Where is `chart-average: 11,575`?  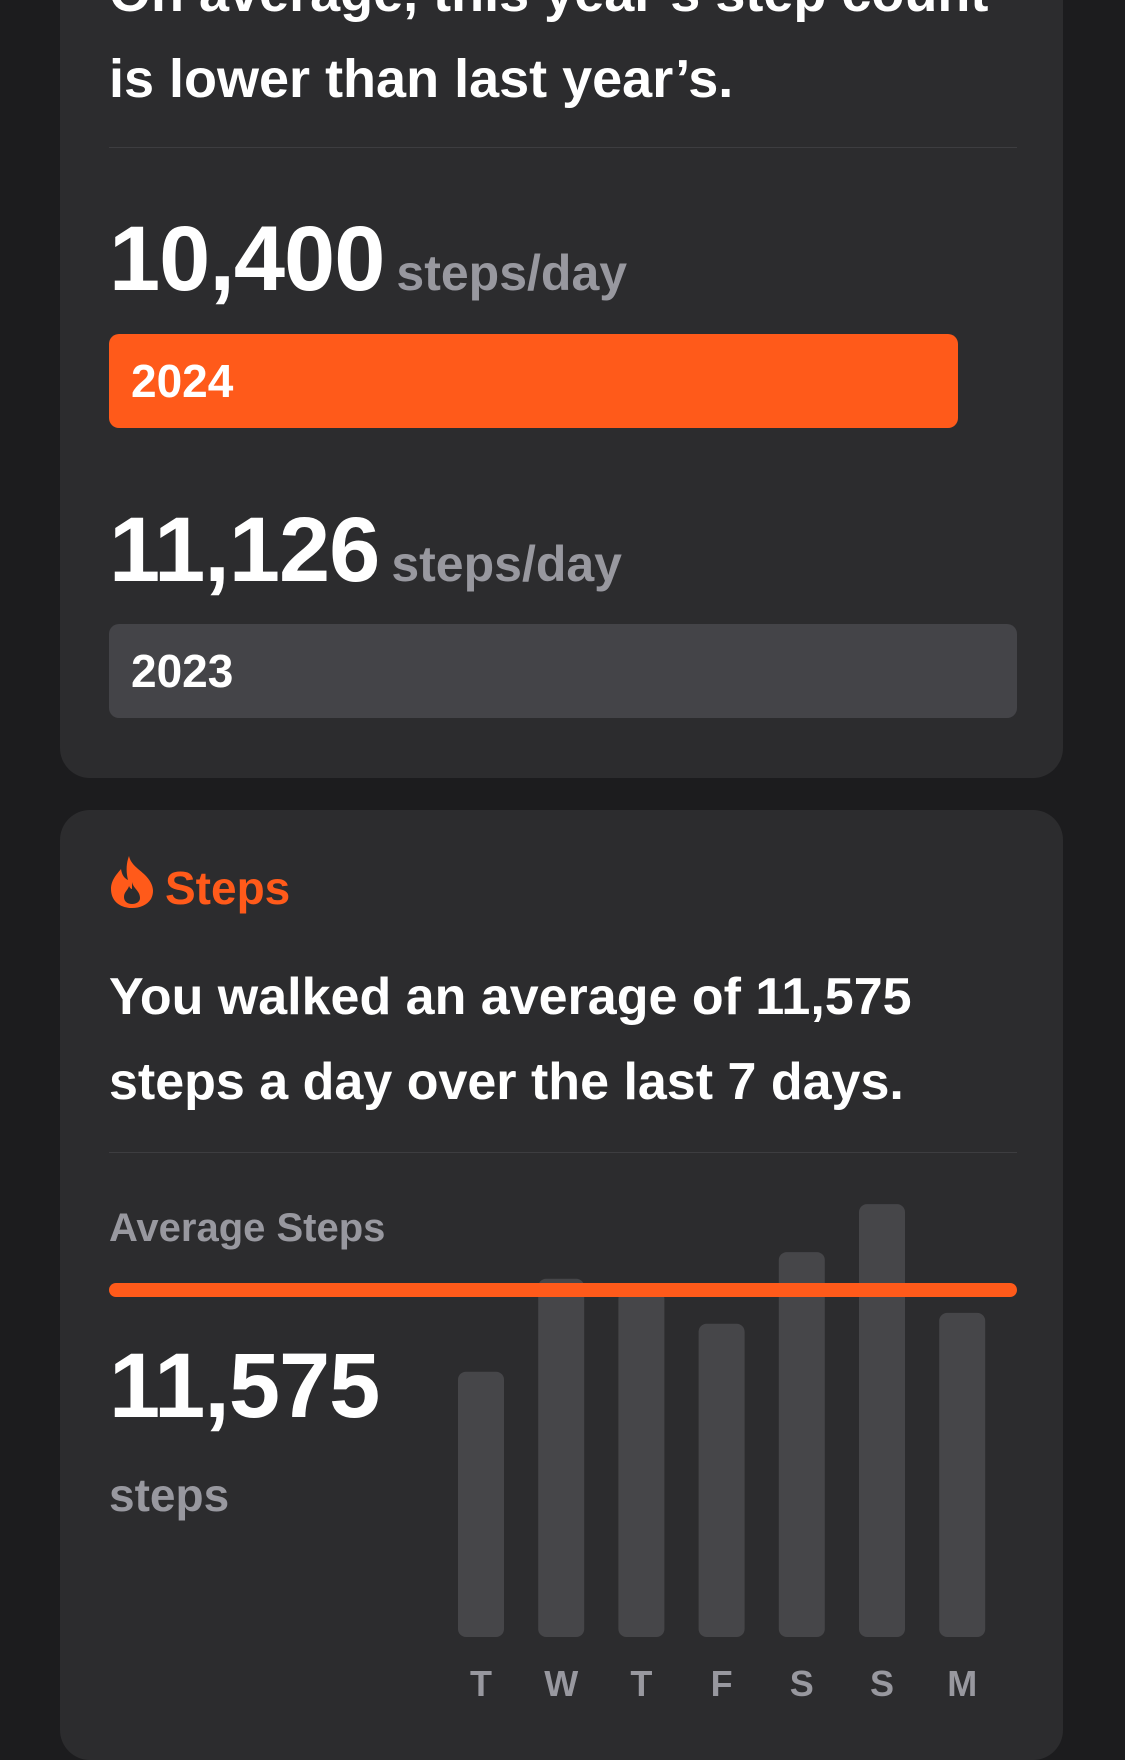
chart-average: 11,575 is located at coordinates (244, 1386).